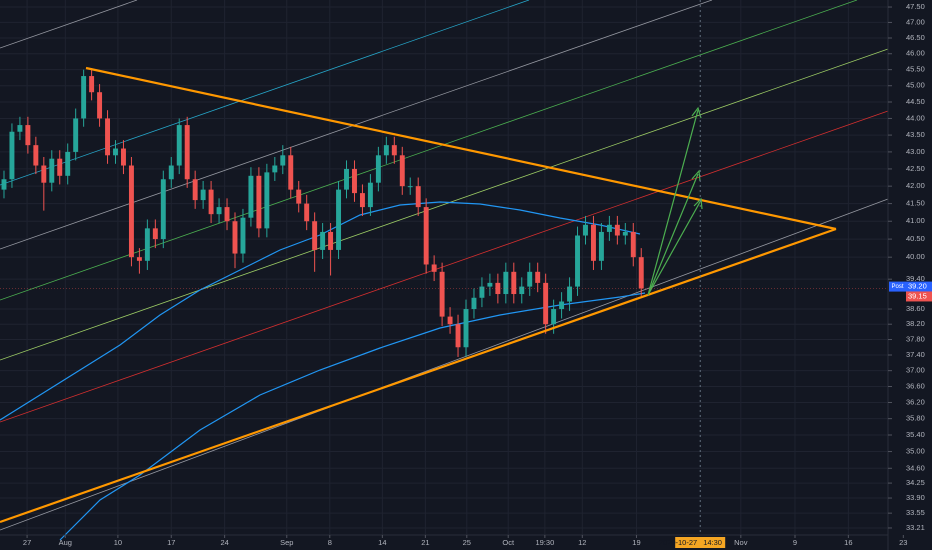 This screenshot has width=932, height=550. I want to click on x-tick-label: 21, so click(425, 542).